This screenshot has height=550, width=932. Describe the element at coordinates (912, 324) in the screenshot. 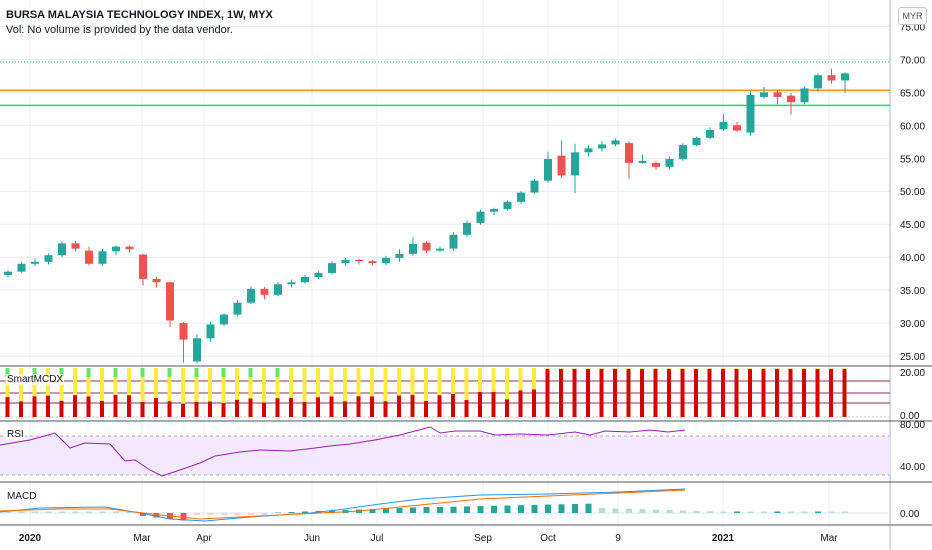

I see `price-tick-label: 30.00` at that location.